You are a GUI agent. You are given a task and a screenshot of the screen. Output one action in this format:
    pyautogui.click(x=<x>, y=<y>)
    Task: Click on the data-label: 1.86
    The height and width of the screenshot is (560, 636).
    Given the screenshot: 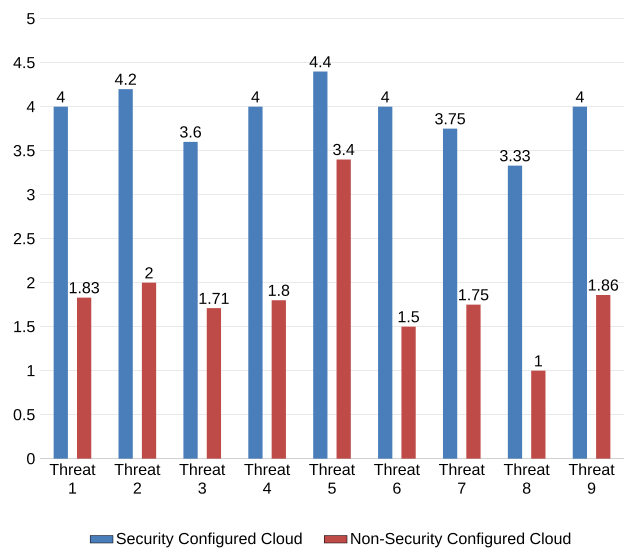 What is the action you would take?
    pyautogui.click(x=603, y=285)
    